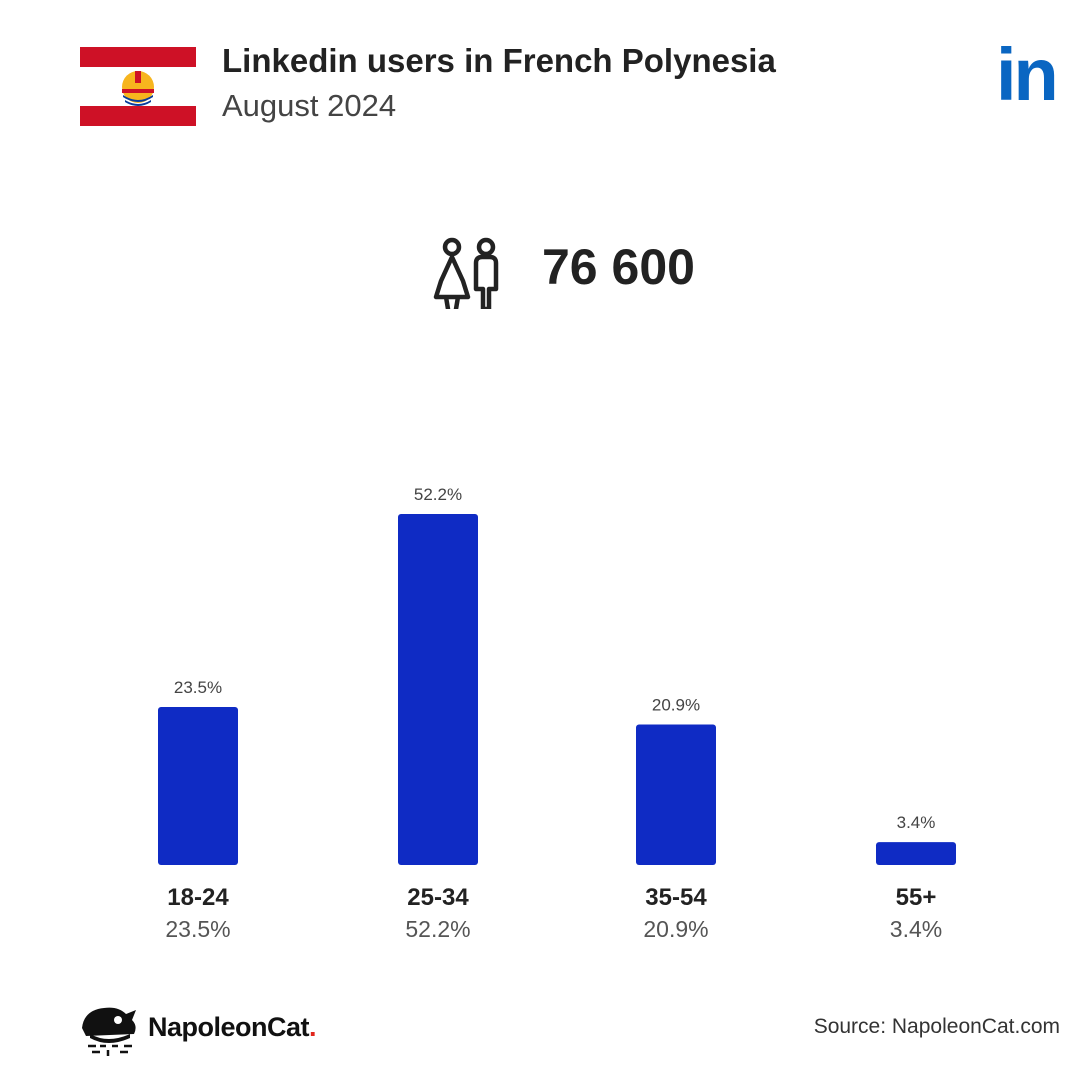  What do you see at coordinates (916, 853) in the screenshot?
I see `bar-55+` at bounding box center [916, 853].